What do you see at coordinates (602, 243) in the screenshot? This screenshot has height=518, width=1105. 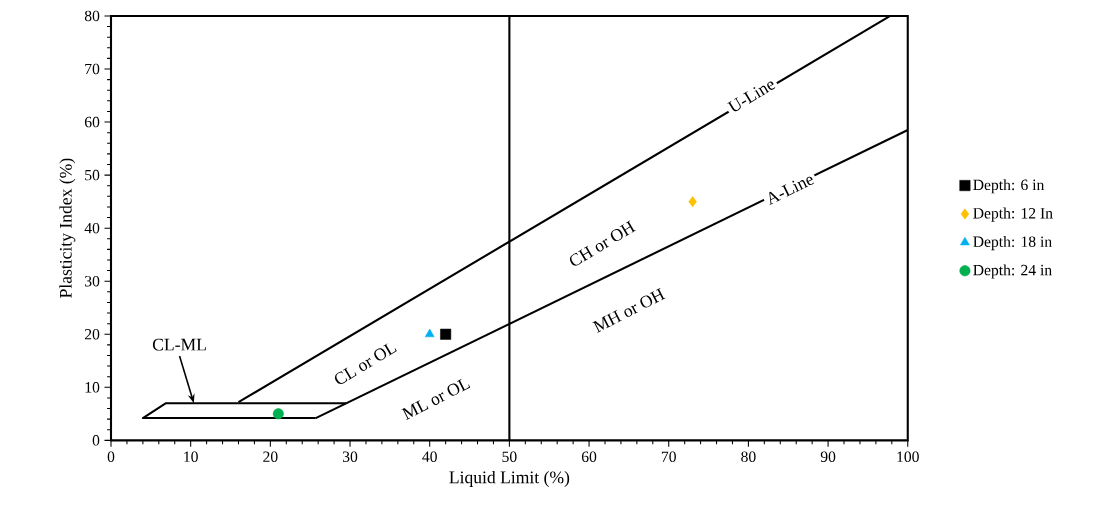 I see `annotation: CH or OH` at bounding box center [602, 243].